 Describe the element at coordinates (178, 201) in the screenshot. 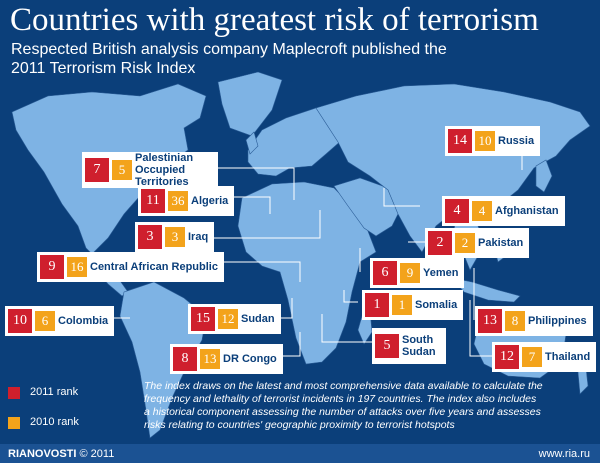

I see `rank-2010-badge: 36` at that location.